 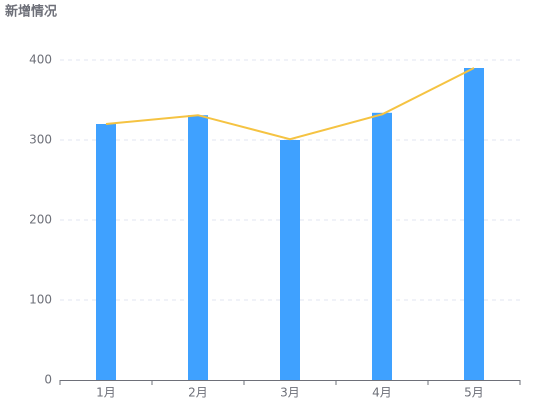 What do you see at coordinates (40, 140) in the screenshot?
I see `y-tick-label: 300` at bounding box center [40, 140].